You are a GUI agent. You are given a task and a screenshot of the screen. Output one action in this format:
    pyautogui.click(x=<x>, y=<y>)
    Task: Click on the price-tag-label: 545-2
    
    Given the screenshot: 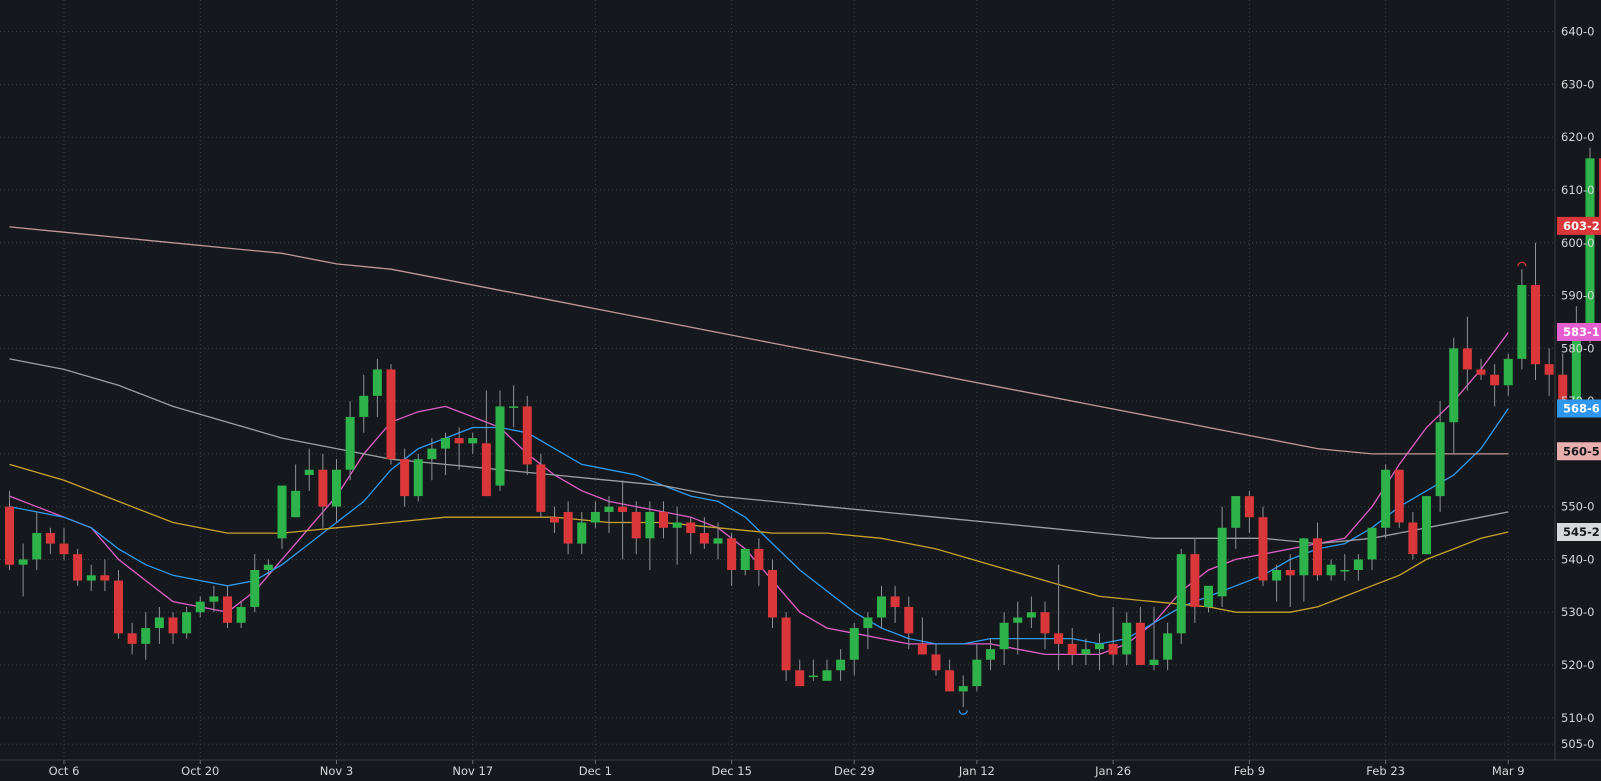 What is the action you would take?
    pyautogui.click(x=1581, y=532)
    